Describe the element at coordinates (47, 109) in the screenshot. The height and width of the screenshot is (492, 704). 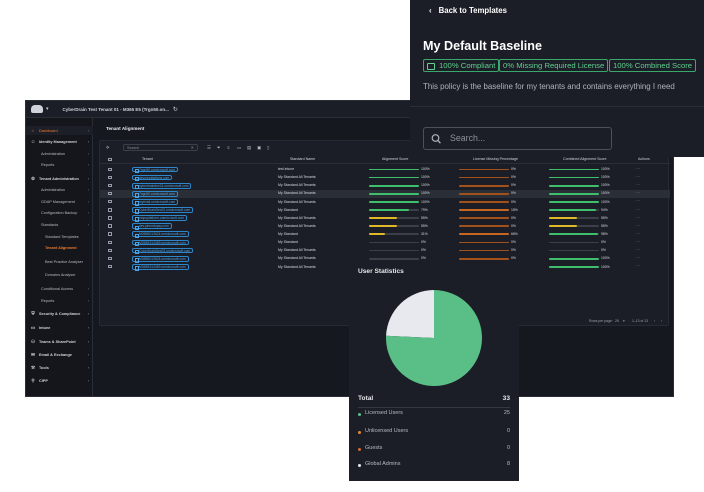
I see `menu-caret-icon: ▾` at that location.